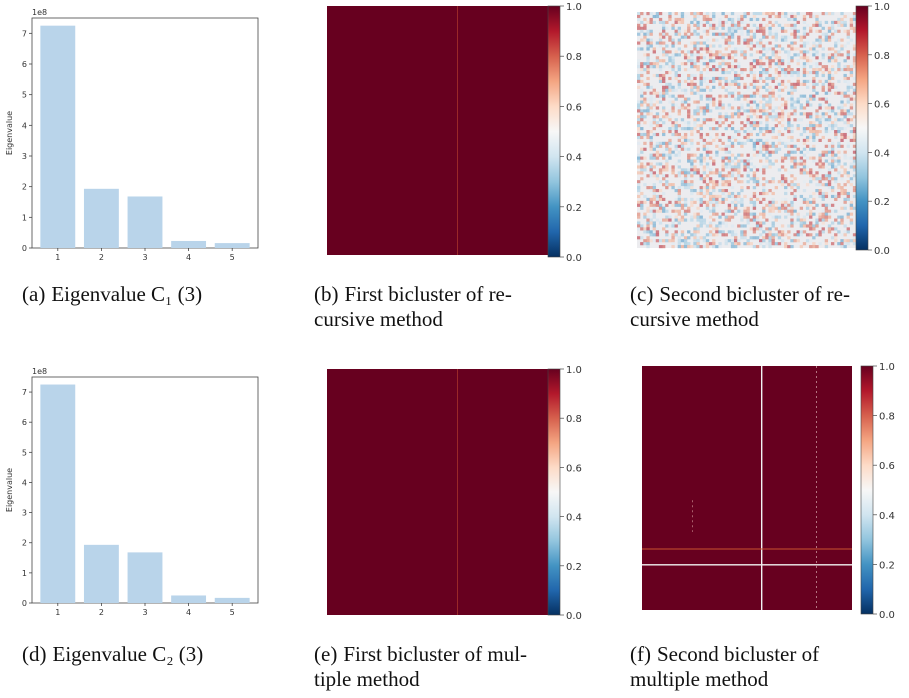 The height and width of the screenshot is (698, 909). Describe the element at coordinates (24, 64) in the screenshot. I see `y-tick-label: 6` at that location.